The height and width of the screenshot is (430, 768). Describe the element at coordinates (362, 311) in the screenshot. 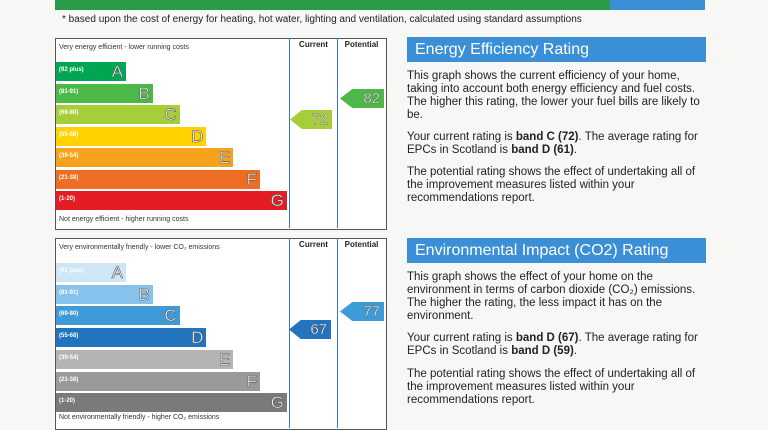

I see `potential-rating: 77` at that location.